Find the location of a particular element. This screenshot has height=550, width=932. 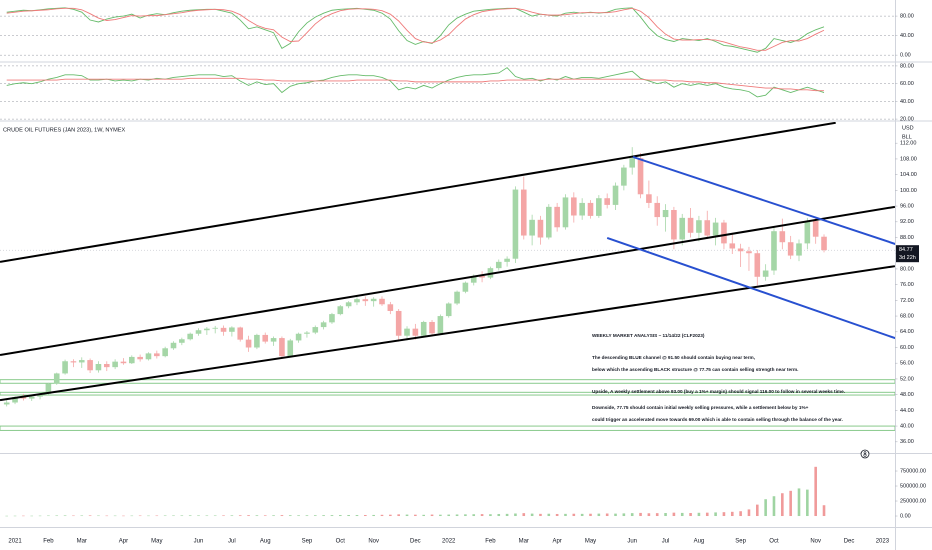

y-tick-label: 68.00 is located at coordinates (907, 317).